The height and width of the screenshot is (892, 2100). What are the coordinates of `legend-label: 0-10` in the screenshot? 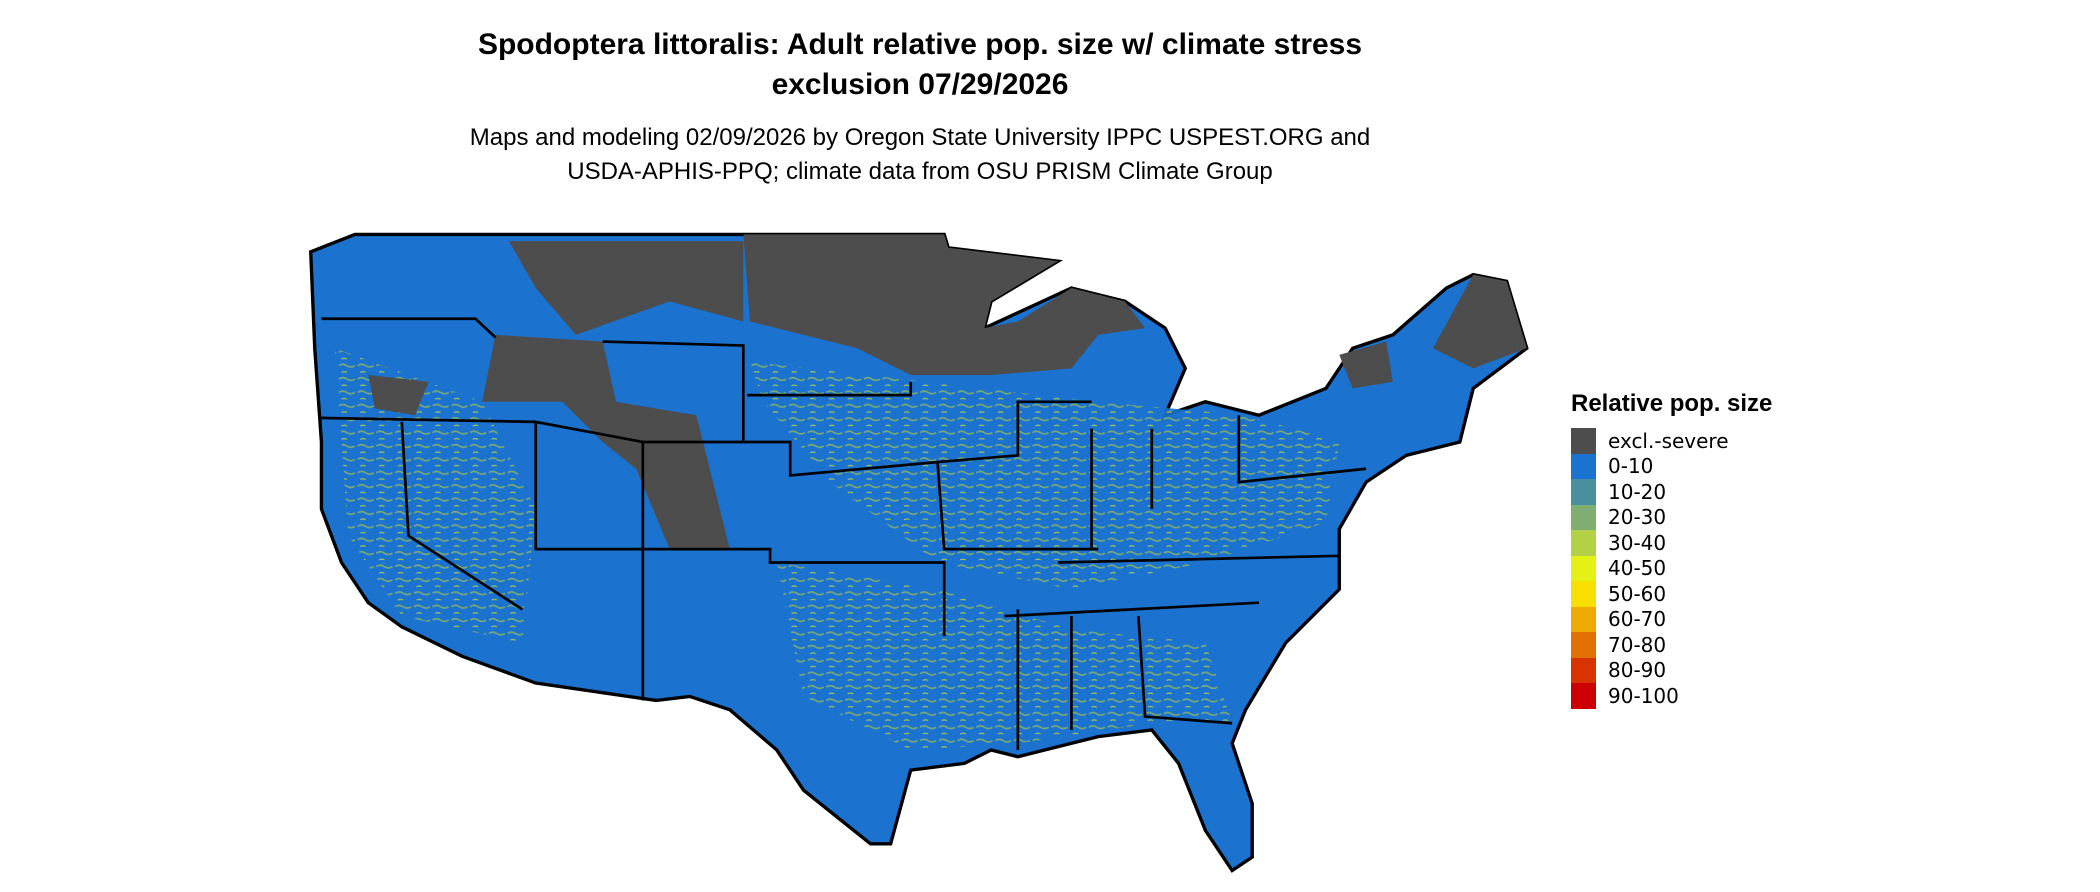 It's located at (1631, 466).